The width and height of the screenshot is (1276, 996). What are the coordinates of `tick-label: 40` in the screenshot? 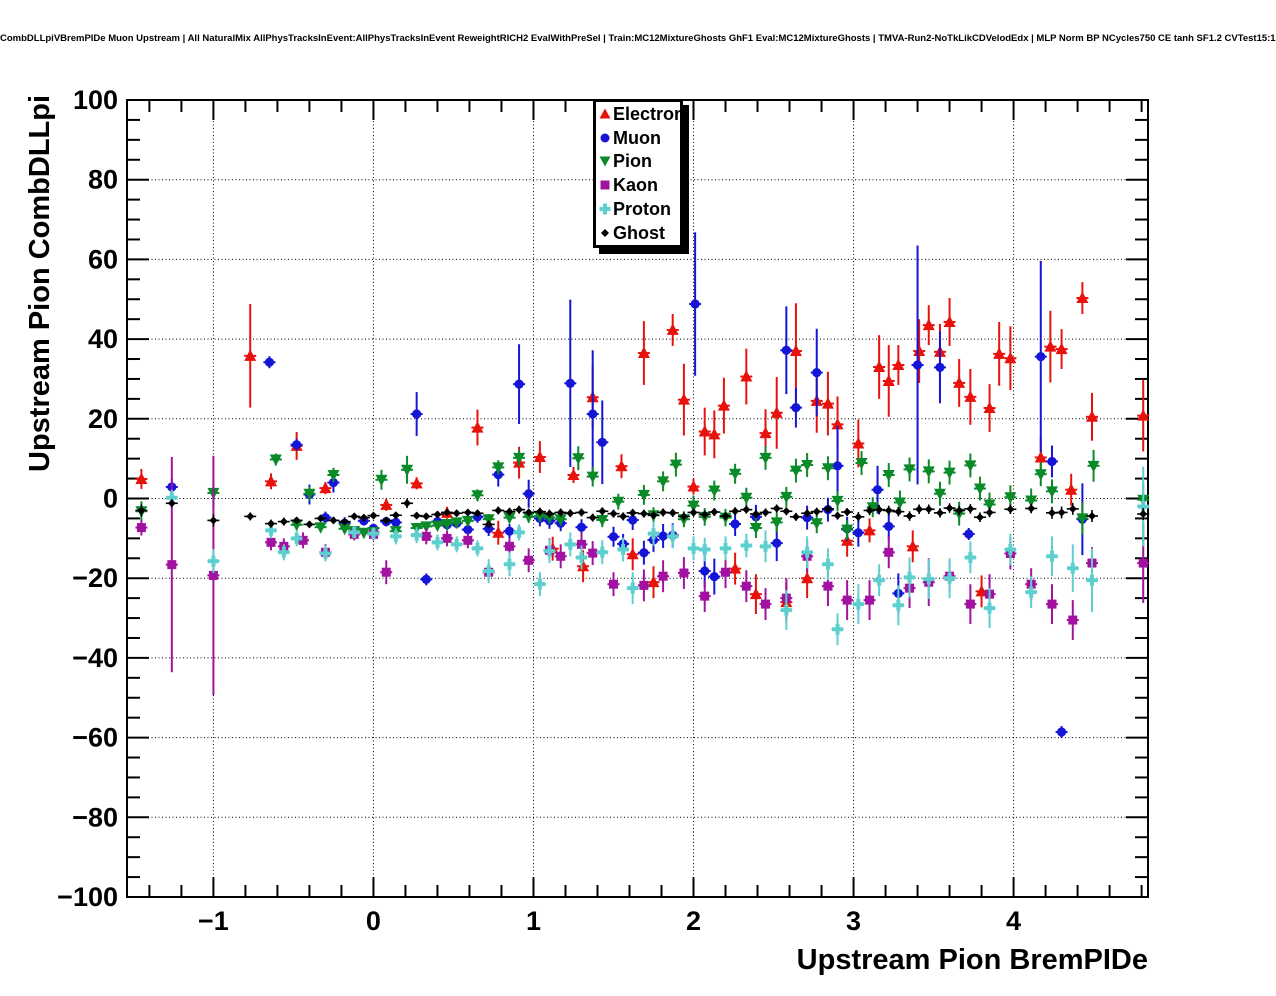 It's located at (103, 339).